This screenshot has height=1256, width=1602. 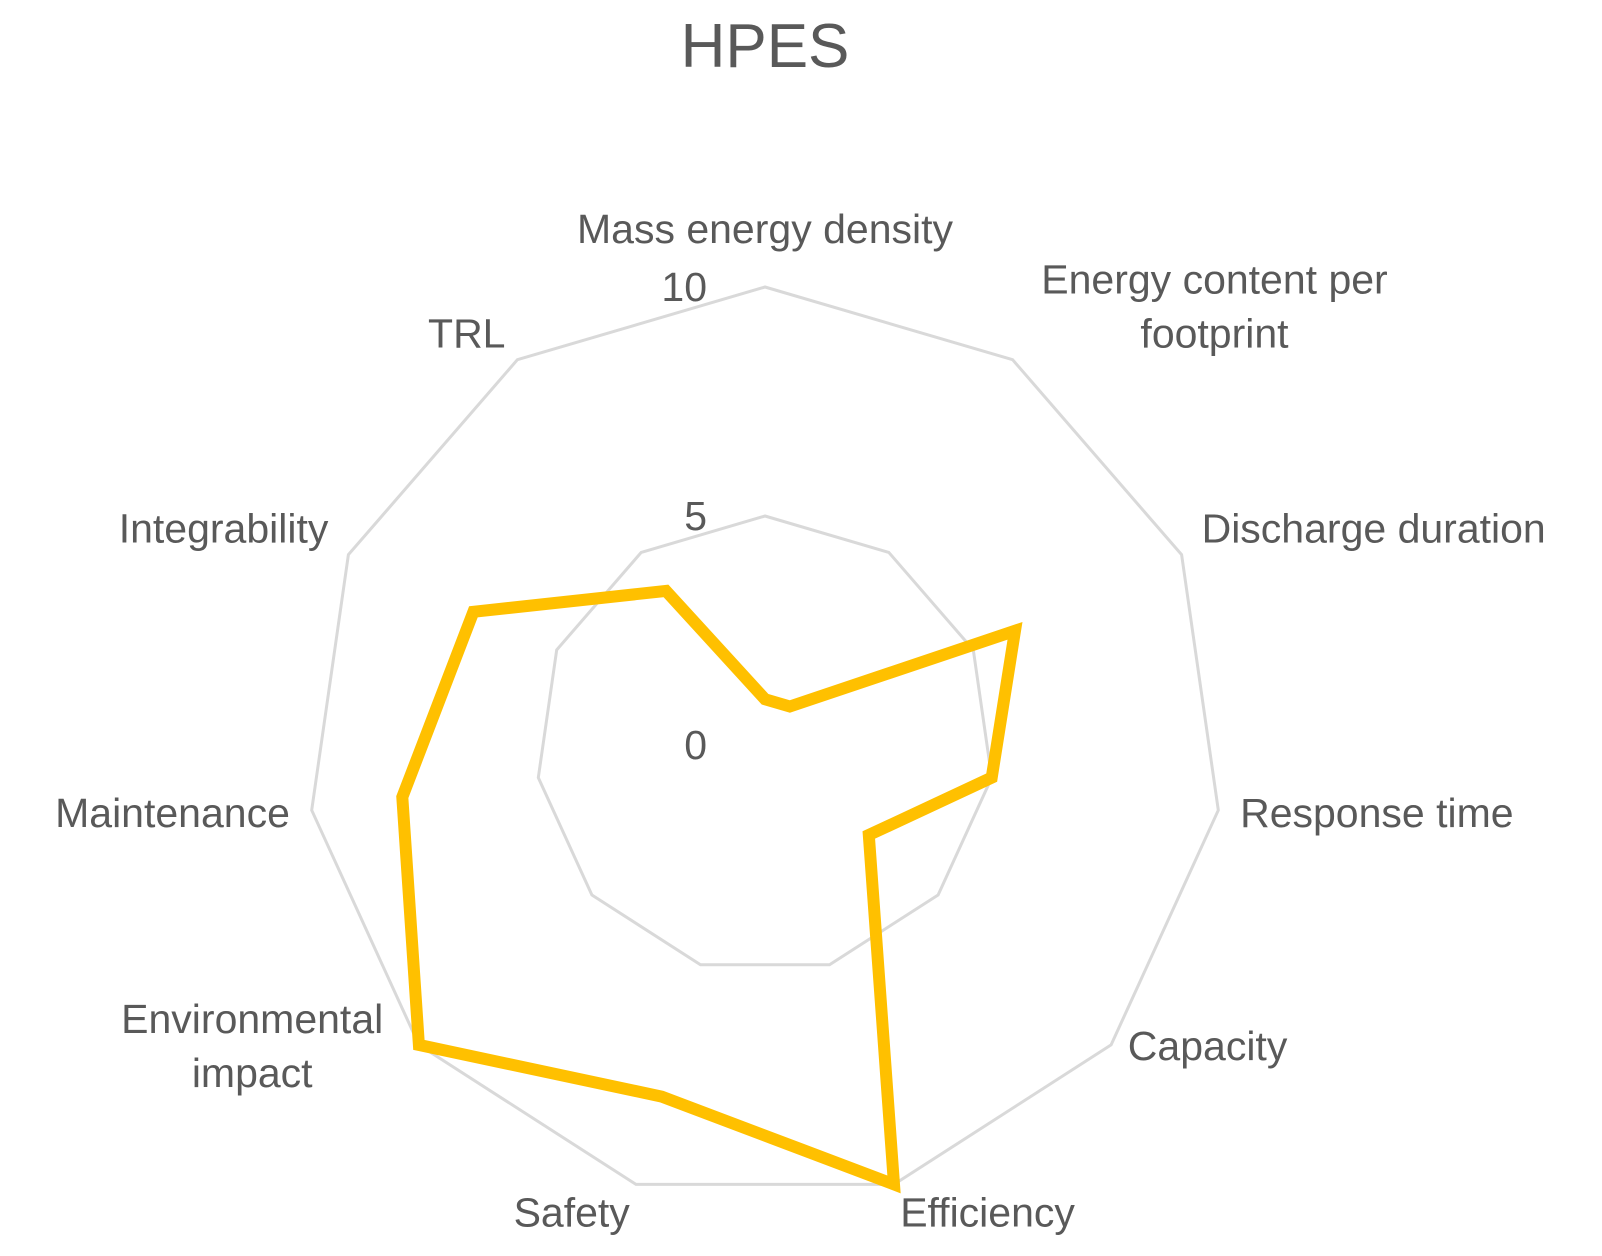 What do you see at coordinates (765, 46) in the screenshot?
I see `chart-title: HPES` at bounding box center [765, 46].